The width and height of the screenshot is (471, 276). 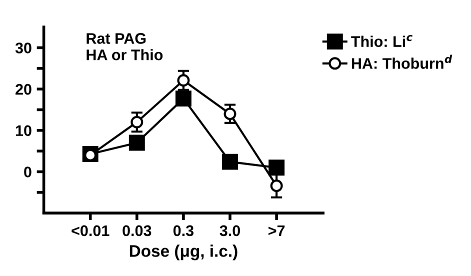 I want to click on annotation: Rat PAG HA or Thio, so click(x=124, y=46).